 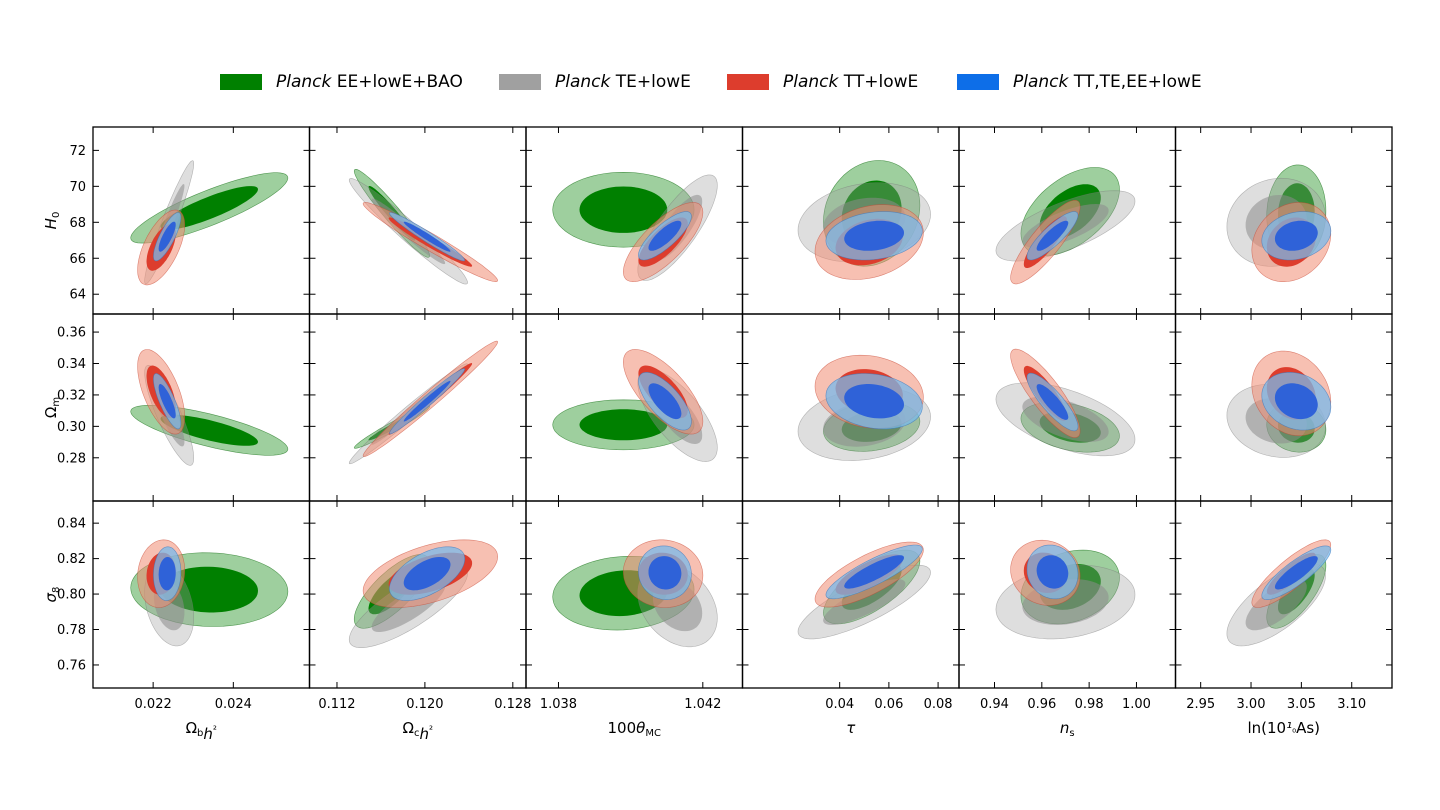 What do you see at coordinates (71, 333) in the screenshot?
I see `y-tick-label: 0.36` at bounding box center [71, 333].